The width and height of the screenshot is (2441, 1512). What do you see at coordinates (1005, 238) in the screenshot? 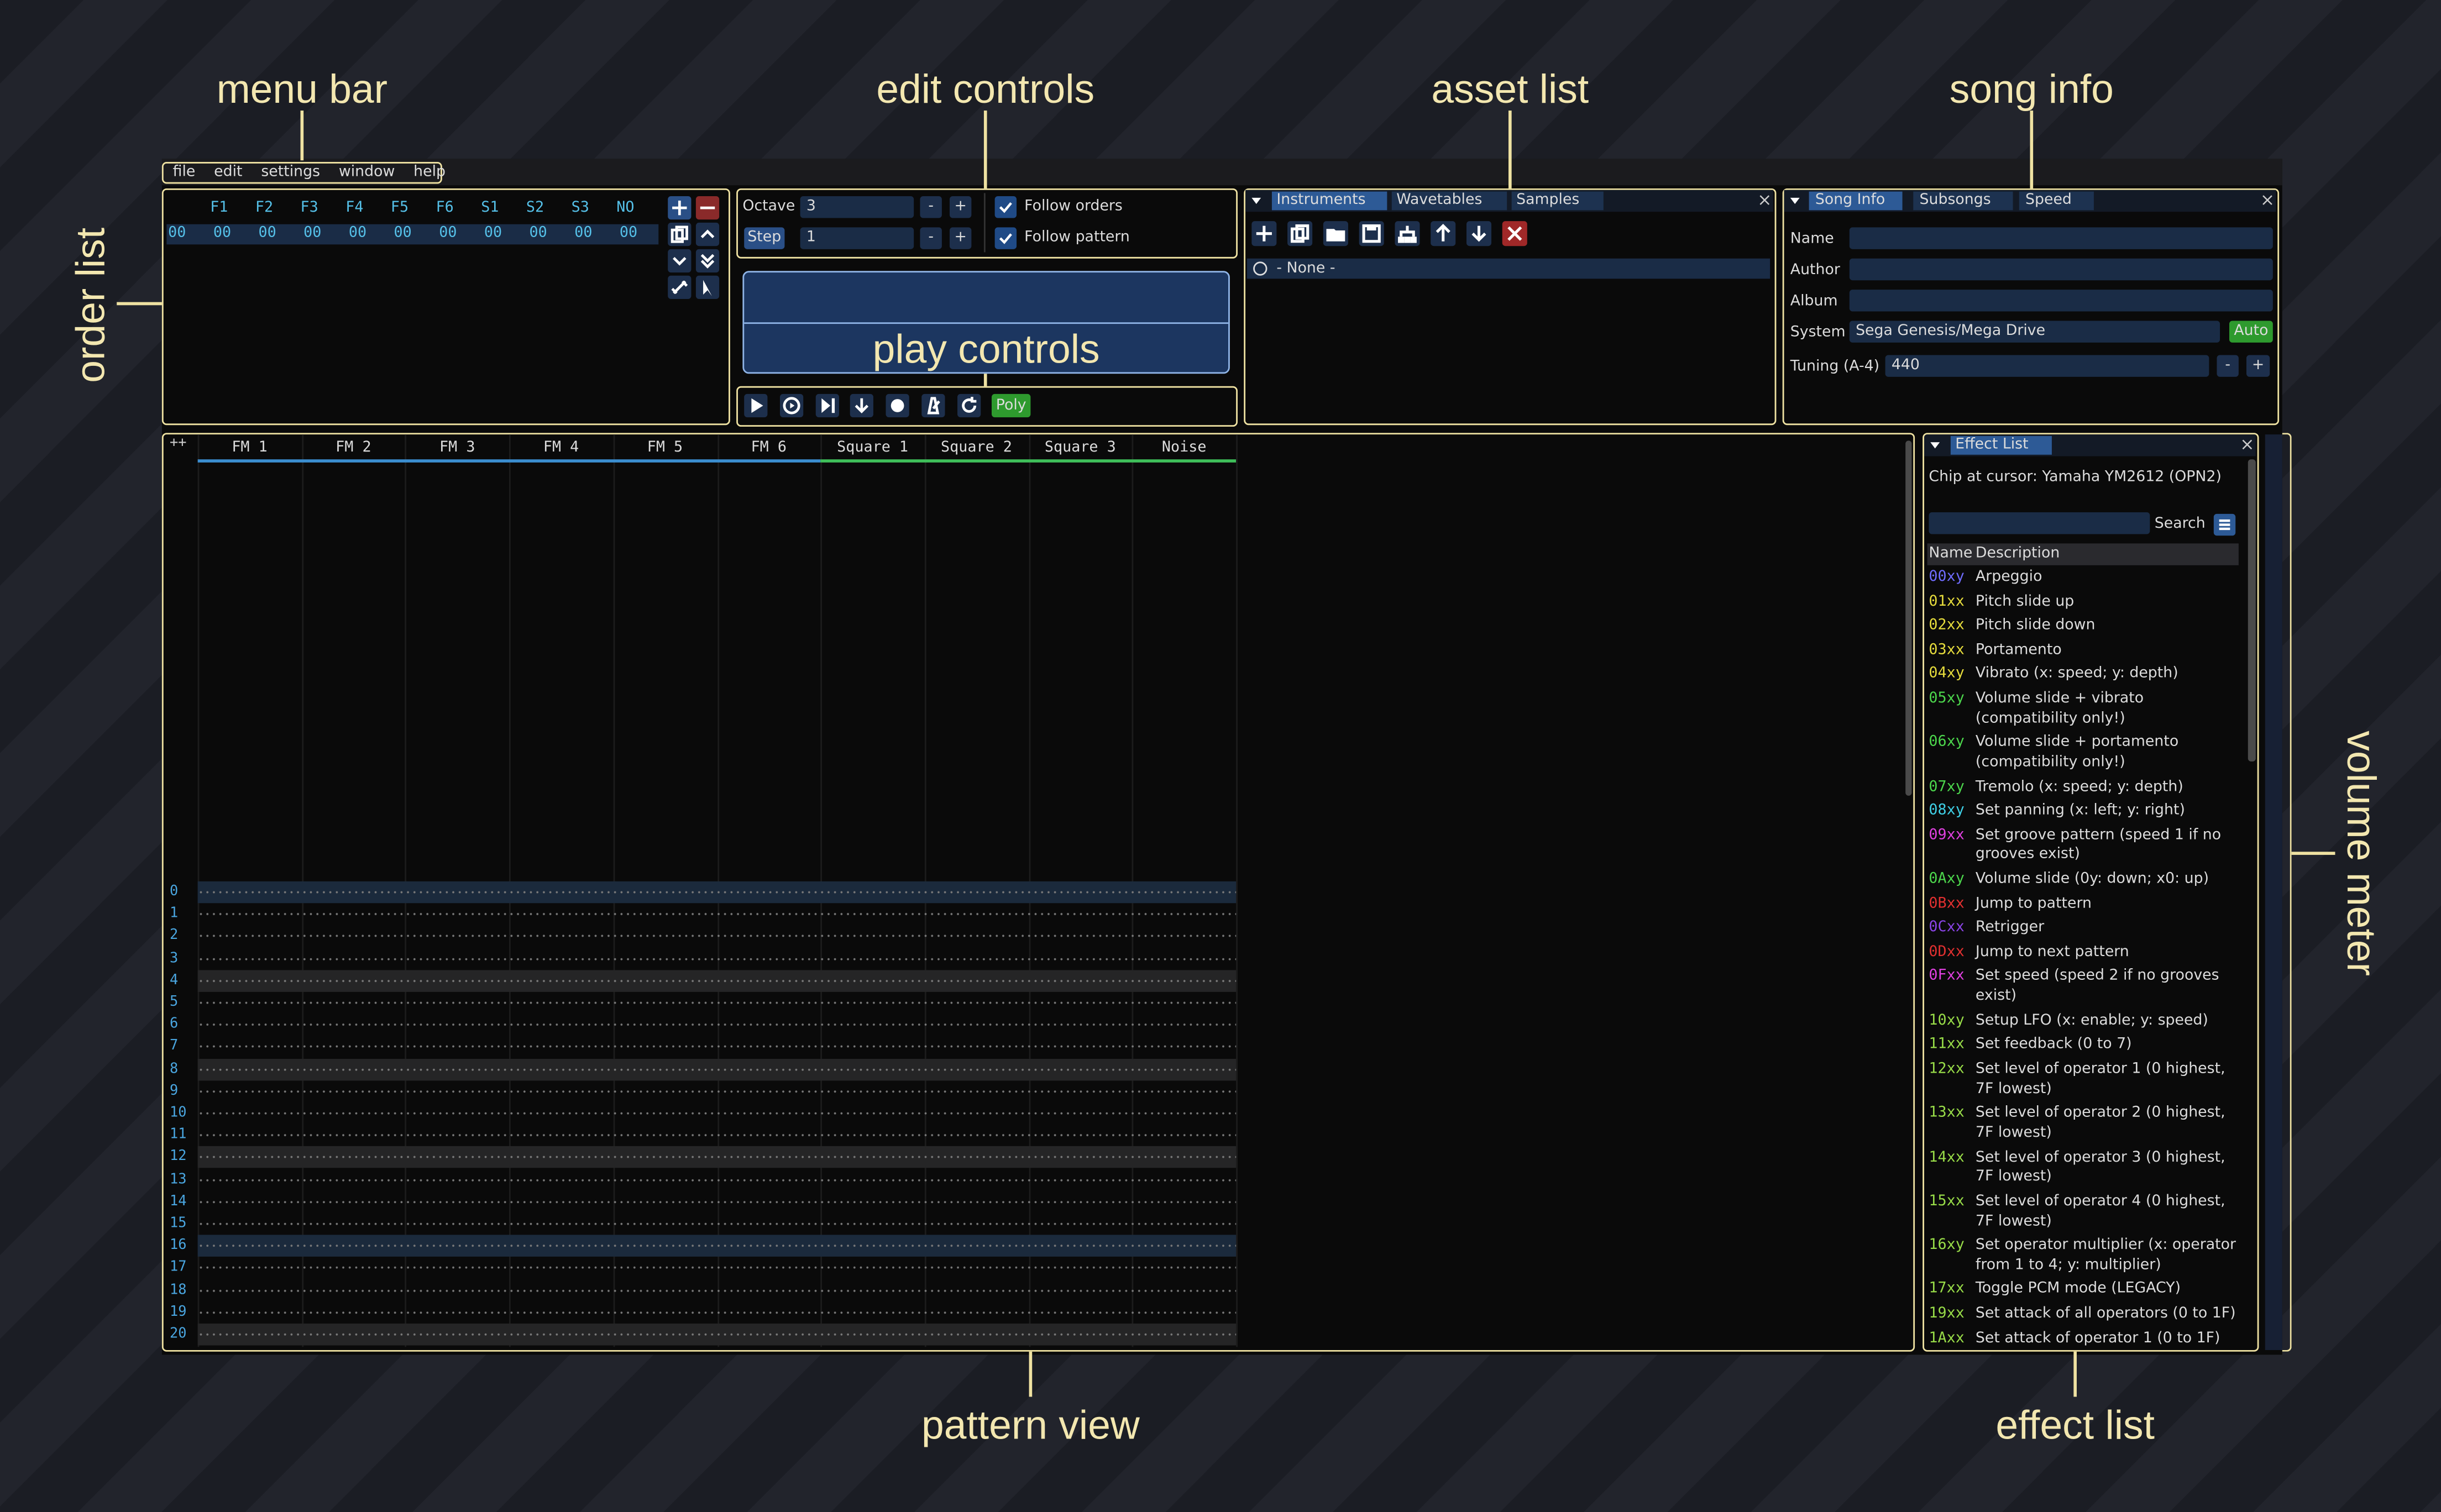
I see `follow-pattern-checkbox` at bounding box center [1005, 238].